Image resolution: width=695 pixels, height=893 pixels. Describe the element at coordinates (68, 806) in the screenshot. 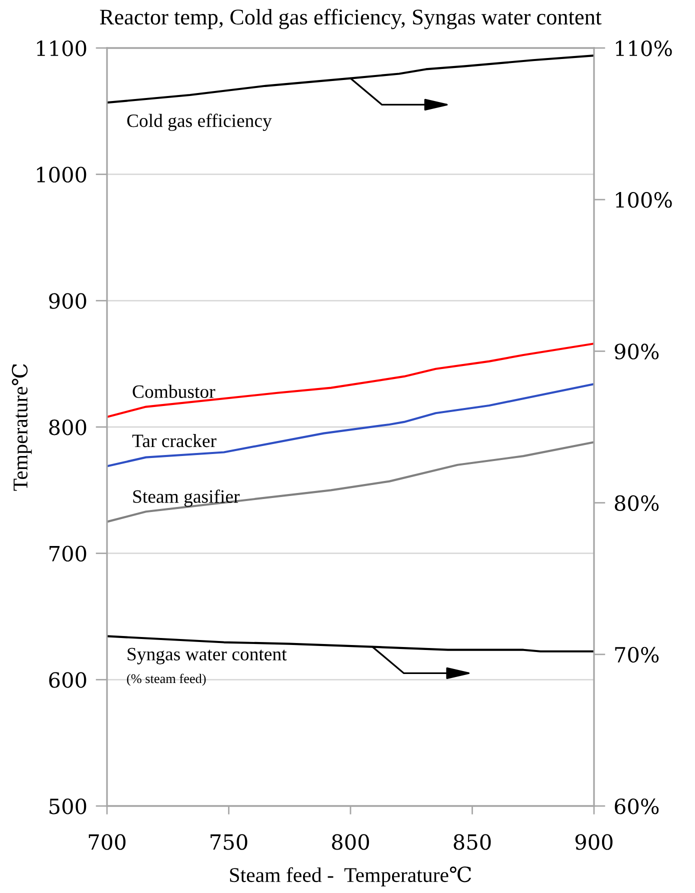

I see `y-tick-label: 500` at that location.